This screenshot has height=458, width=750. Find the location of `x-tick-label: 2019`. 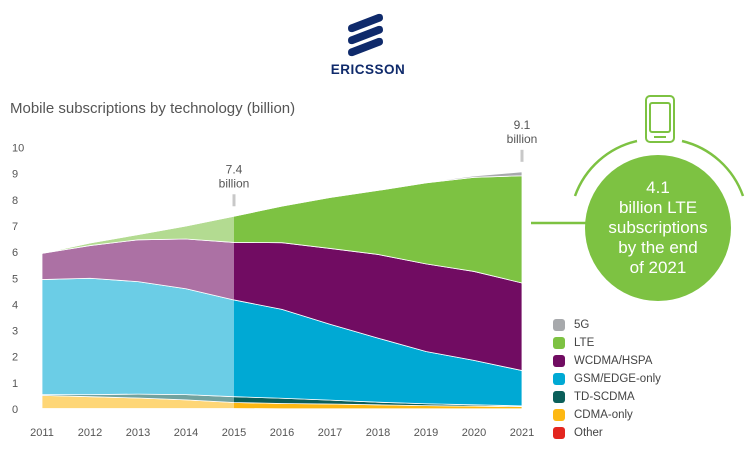

x-tick-label: 2019 is located at coordinates (426, 433).